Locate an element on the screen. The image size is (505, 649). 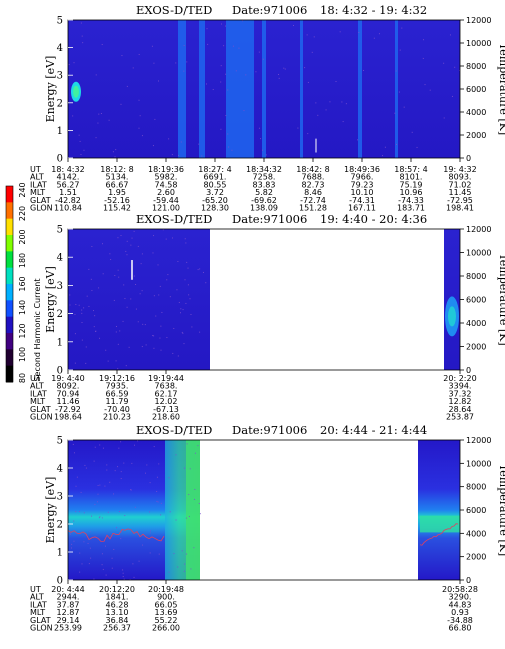
orbit-row-value: 19:19:44 is located at coordinates (166, 378).